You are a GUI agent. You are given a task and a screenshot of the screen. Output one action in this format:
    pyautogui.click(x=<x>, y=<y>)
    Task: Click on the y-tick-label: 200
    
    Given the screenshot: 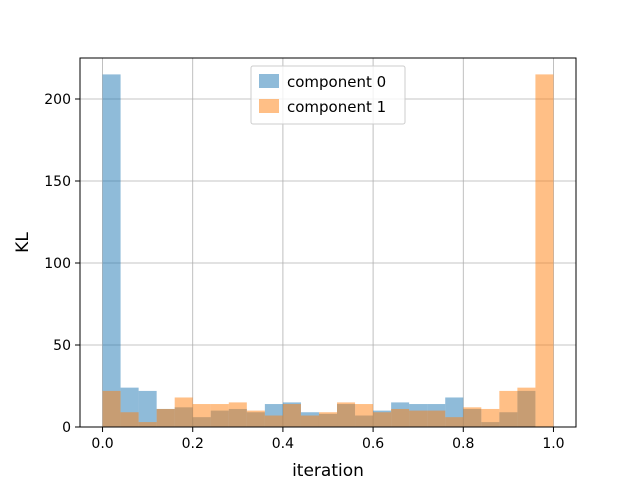 What is the action you would take?
    pyautogui.click(x=57, y=100)
    